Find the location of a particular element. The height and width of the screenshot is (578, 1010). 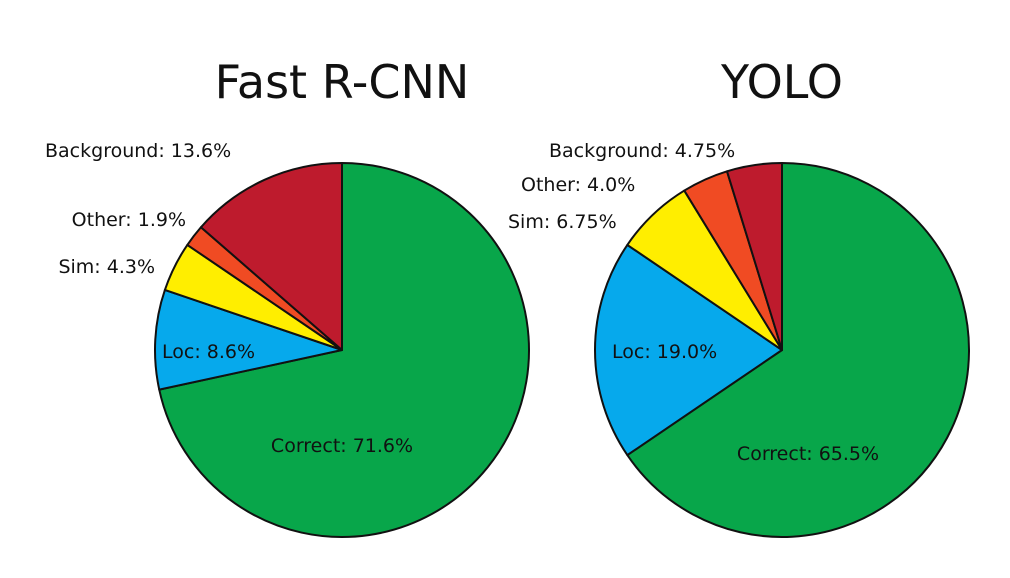

chart-title: YOLO is located at coordinates (781, 82).